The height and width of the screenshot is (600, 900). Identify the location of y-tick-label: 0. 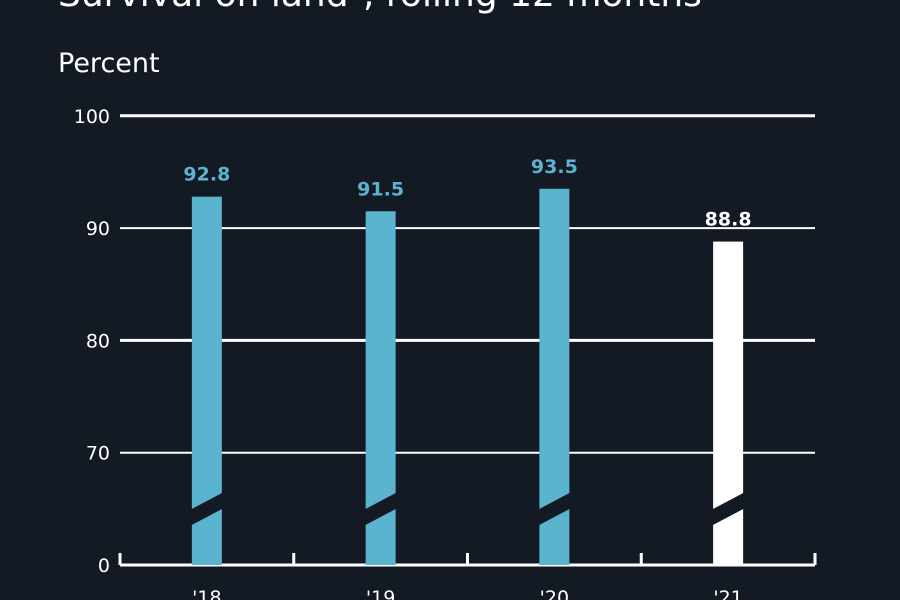
(104, 566).